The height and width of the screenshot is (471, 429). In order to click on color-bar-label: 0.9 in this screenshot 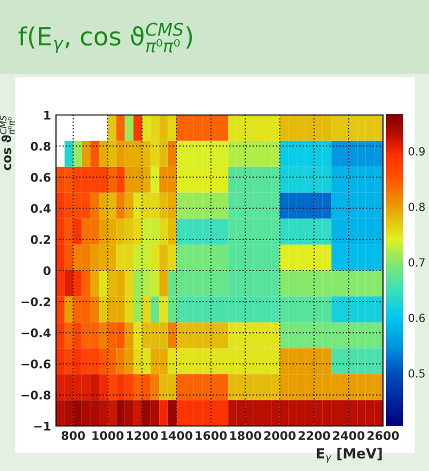, I will do `click(416, 151)`.